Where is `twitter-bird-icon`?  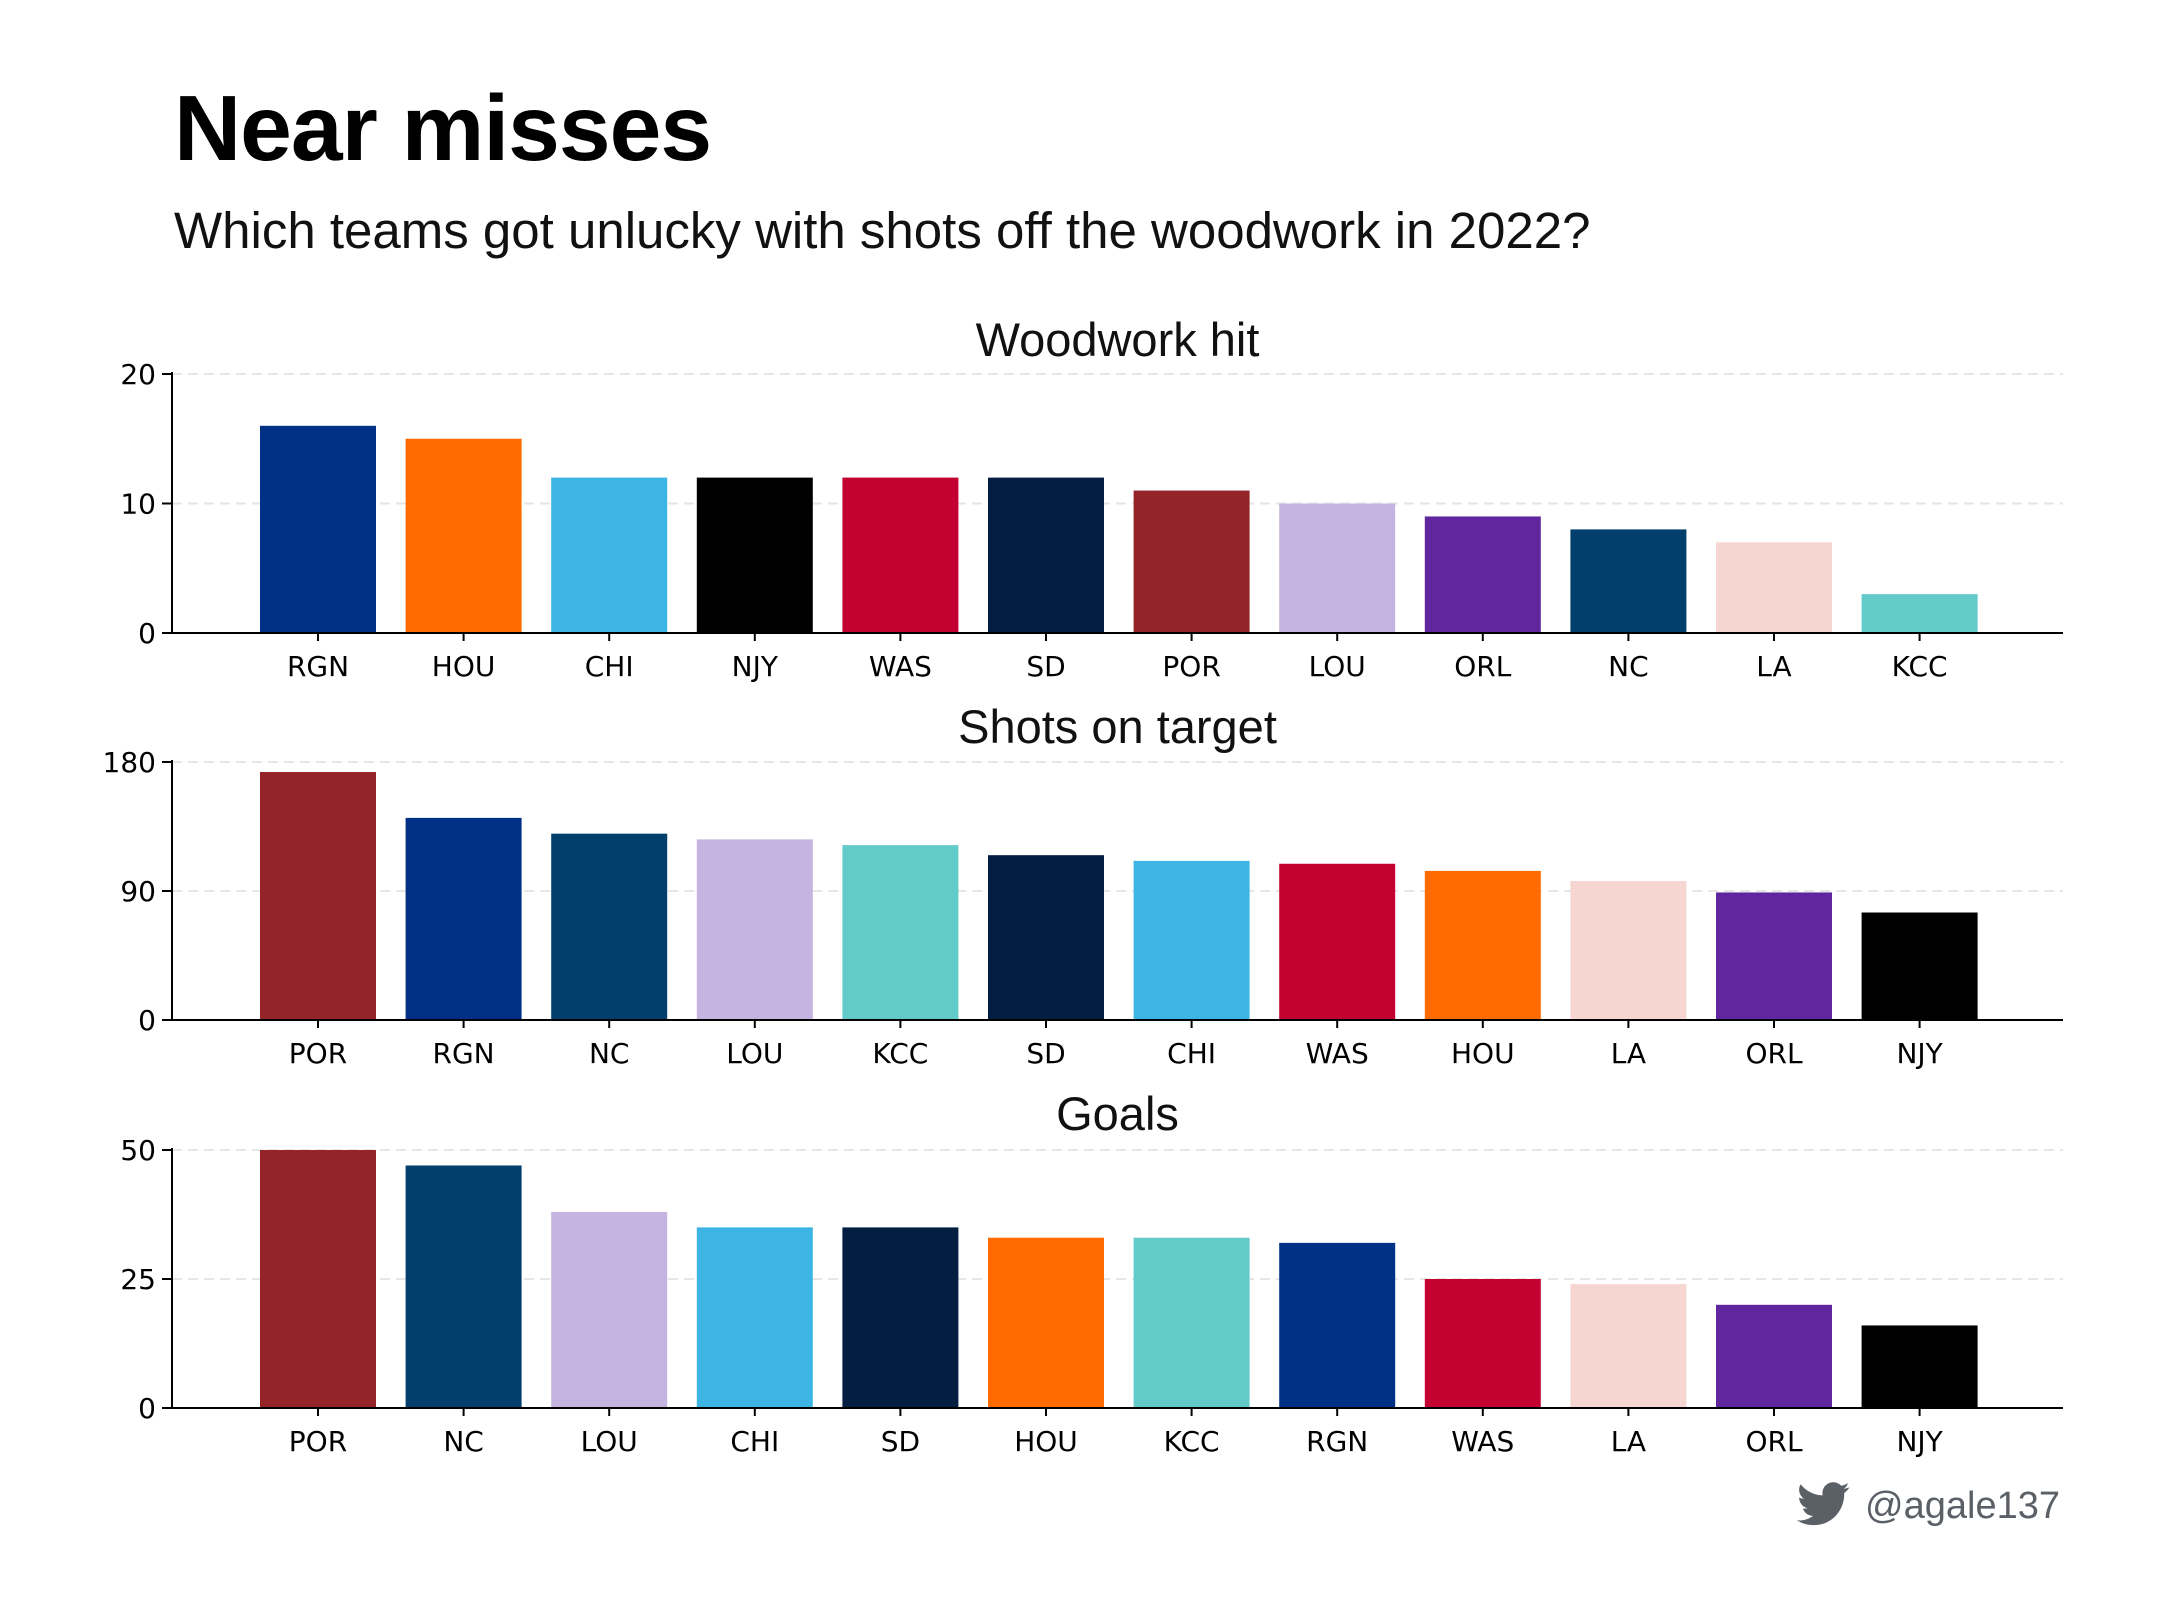 twitter-bird-icon is located at coordinates (1823, 1506).